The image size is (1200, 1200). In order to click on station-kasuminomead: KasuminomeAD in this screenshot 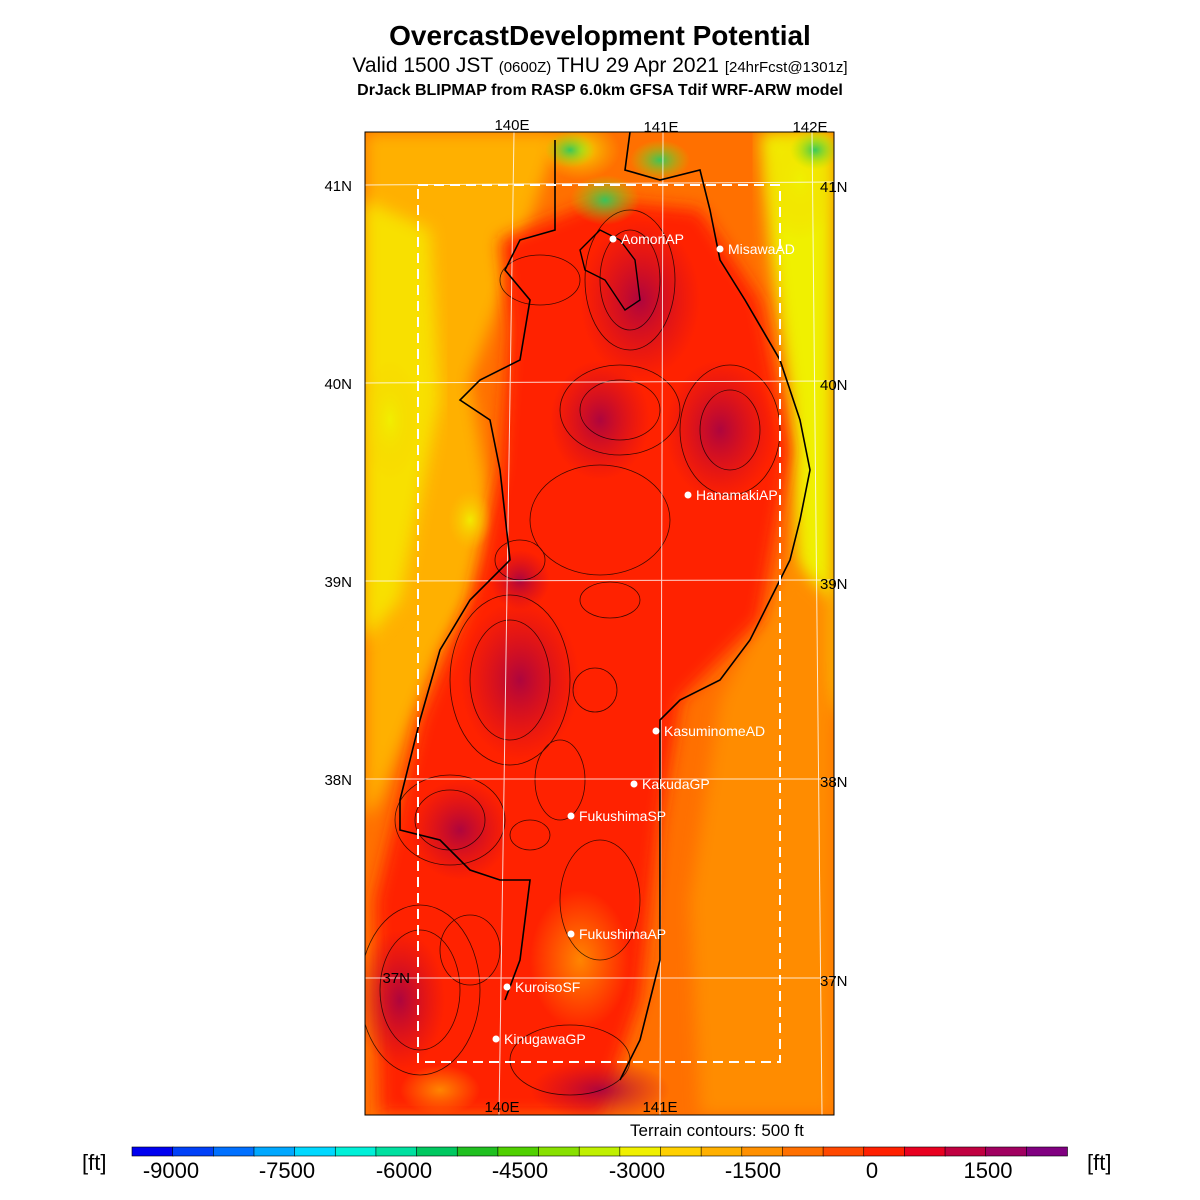, I will do `click(708, 731)`.